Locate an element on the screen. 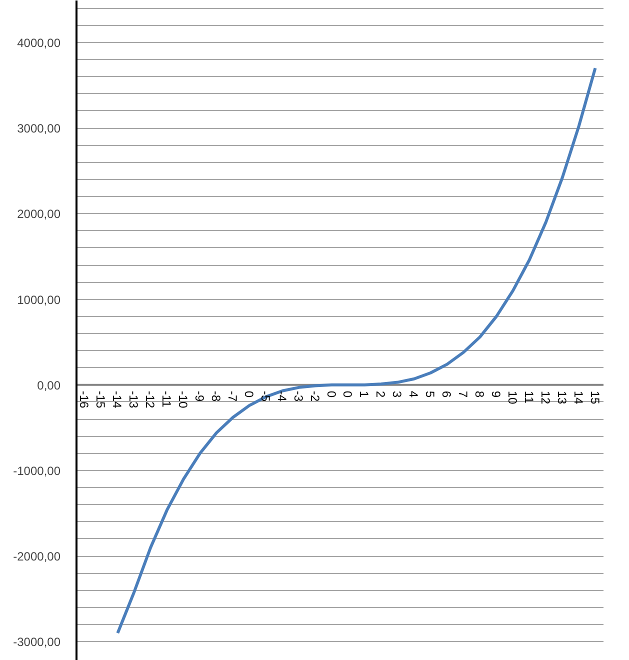  x-tick-label: 13 is located at coordinates (561, 397).